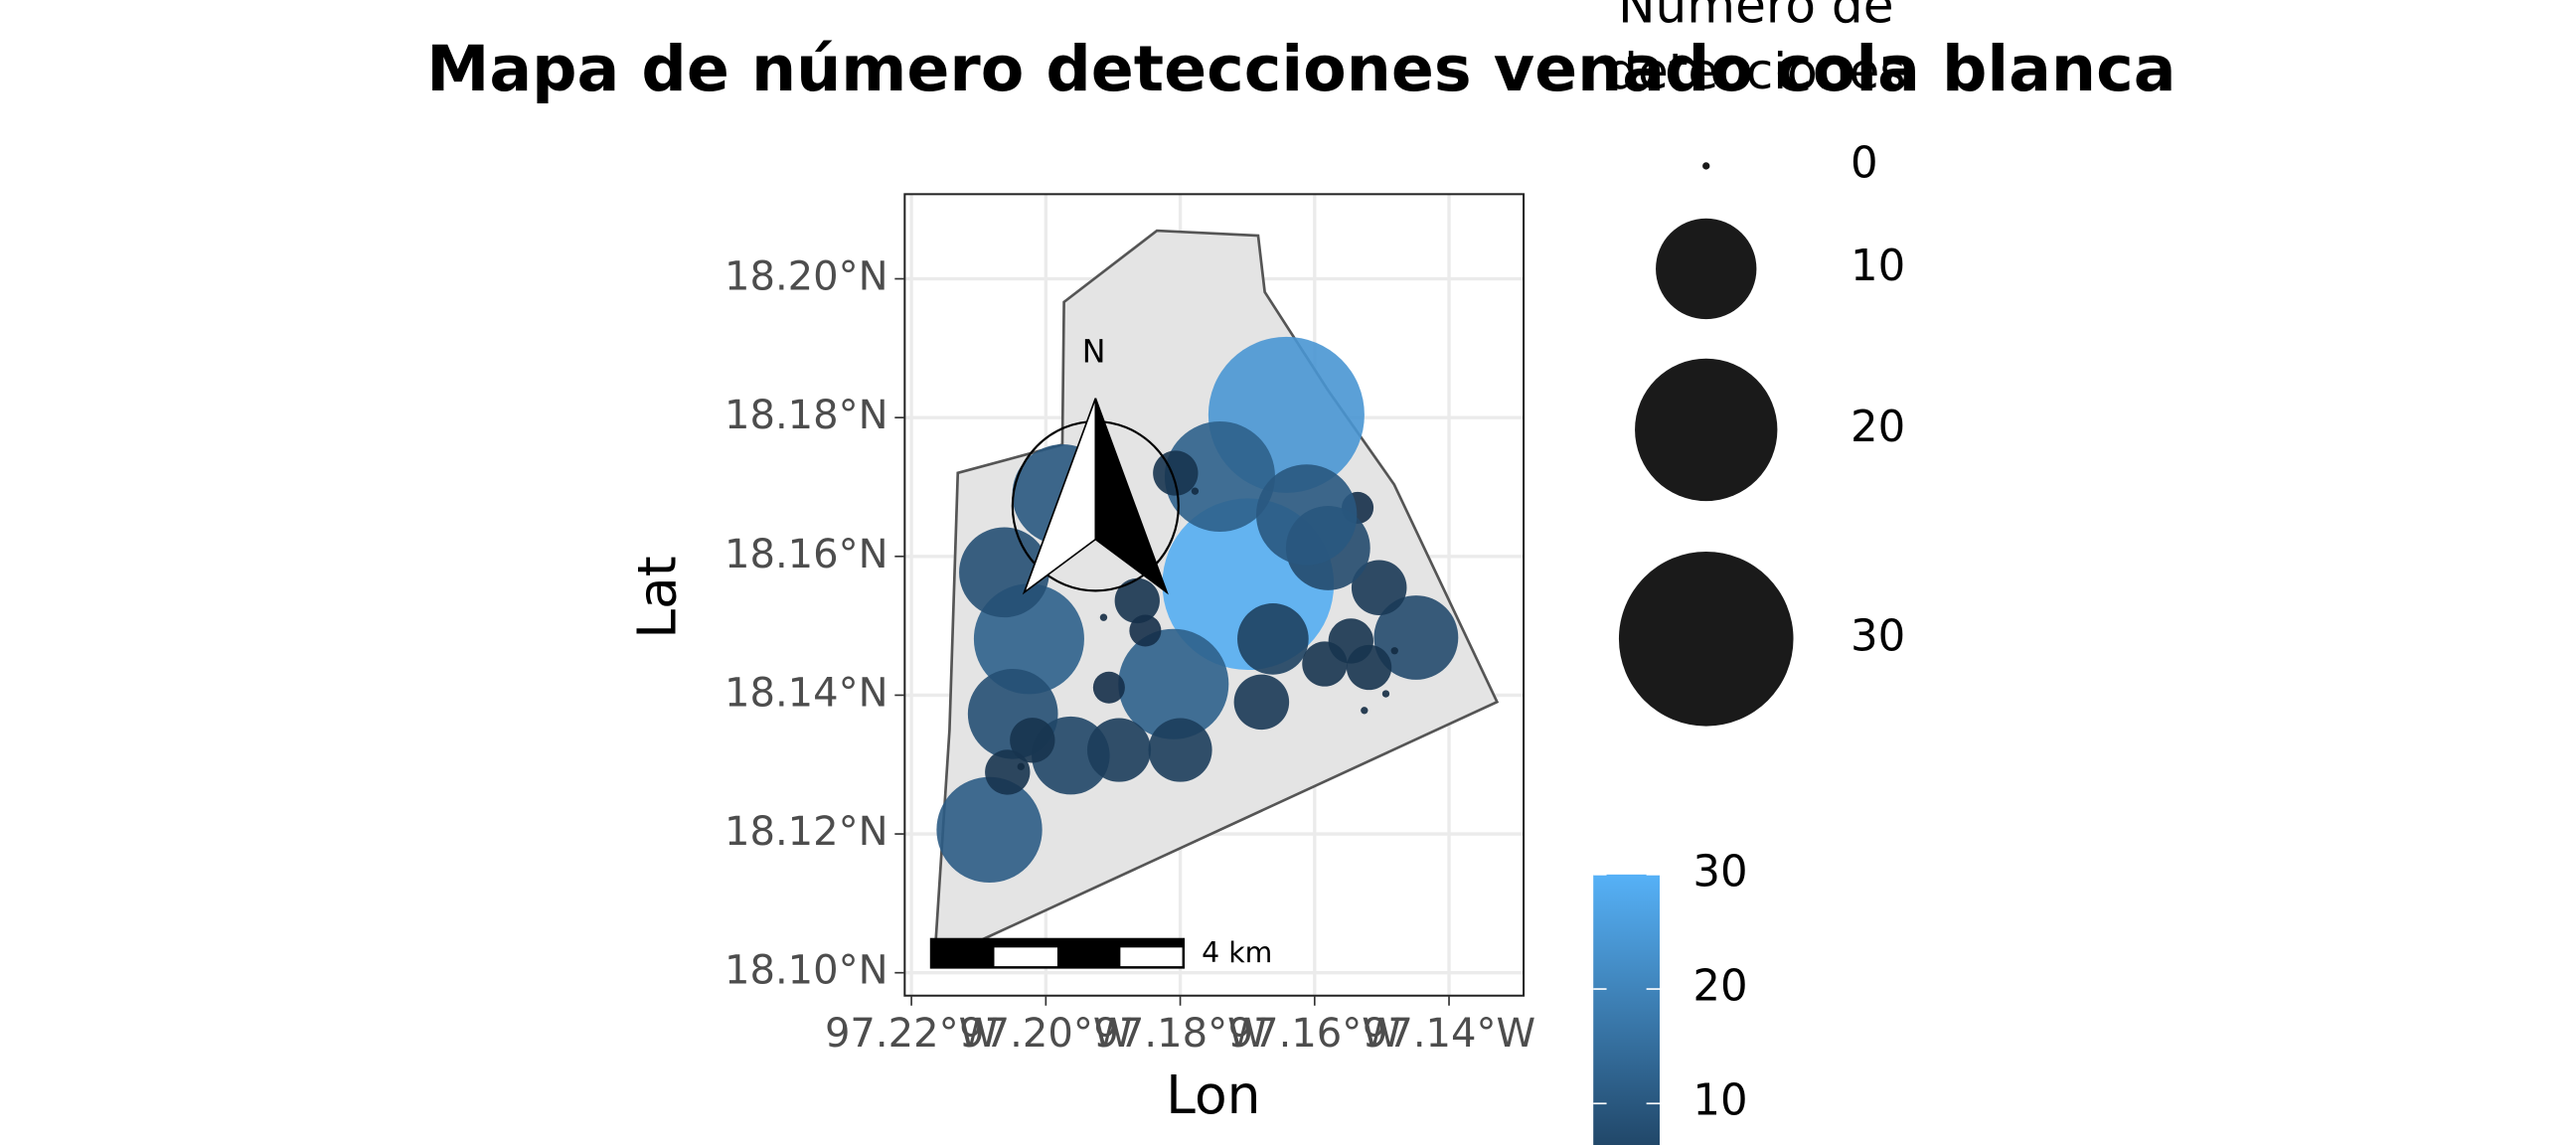 Image resolution: width=2576 pixels, height=1145 pixels. Describe the element at coordinates (806, 277) in the screenshot. I see `y-tick-label: 18.20°N` at that location.